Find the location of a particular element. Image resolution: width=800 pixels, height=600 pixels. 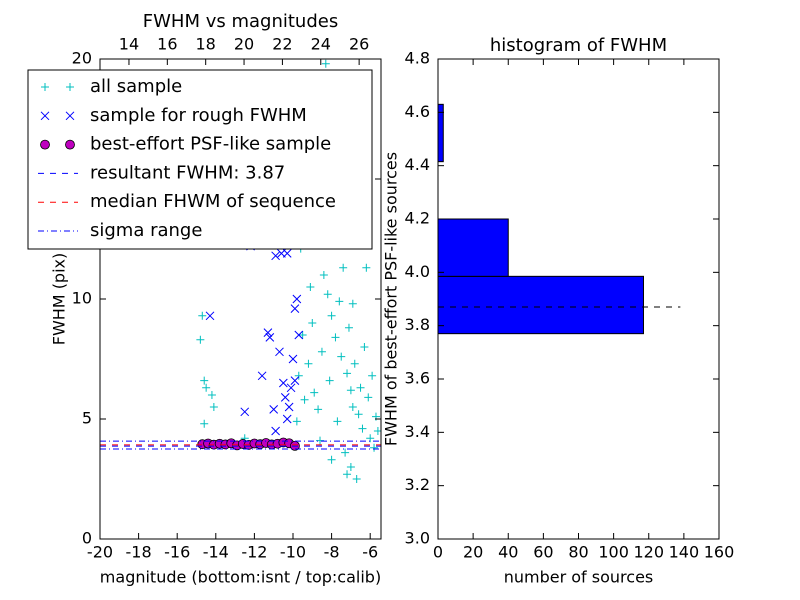

x-tick-label: 120 is located at coordinates (648, 552).